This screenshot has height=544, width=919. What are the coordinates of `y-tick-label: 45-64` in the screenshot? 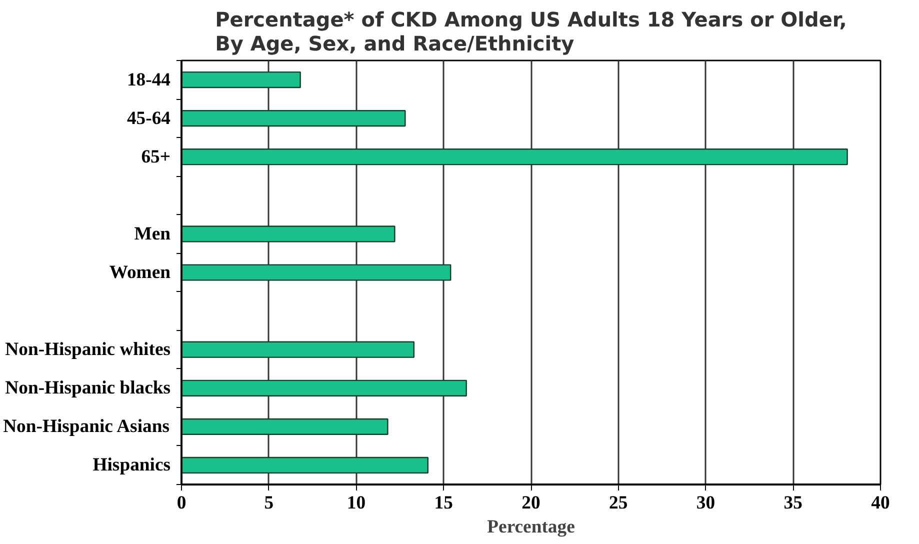 It's located at (148, 118).